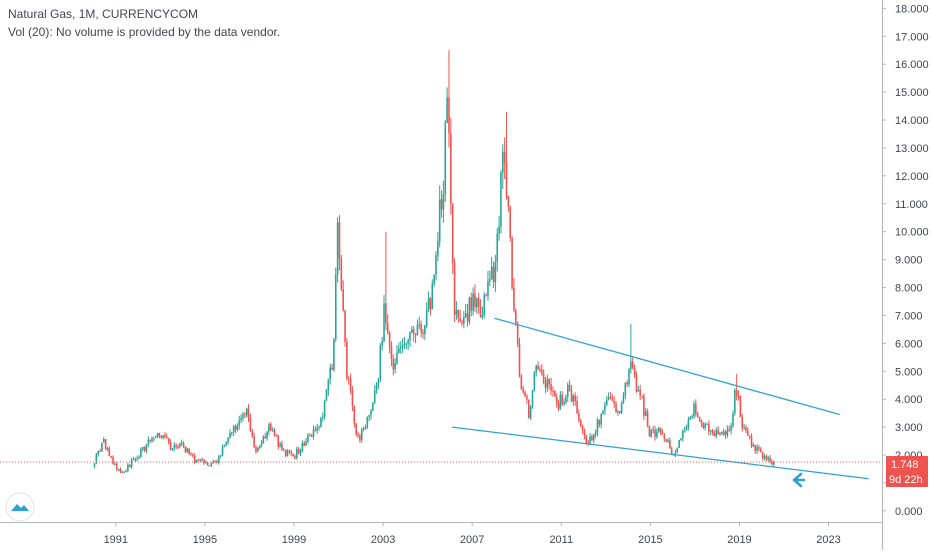  Describe the element at coordinates (797, 480) in the screenshot. I see `scroll-to-realtime-button` at that location.